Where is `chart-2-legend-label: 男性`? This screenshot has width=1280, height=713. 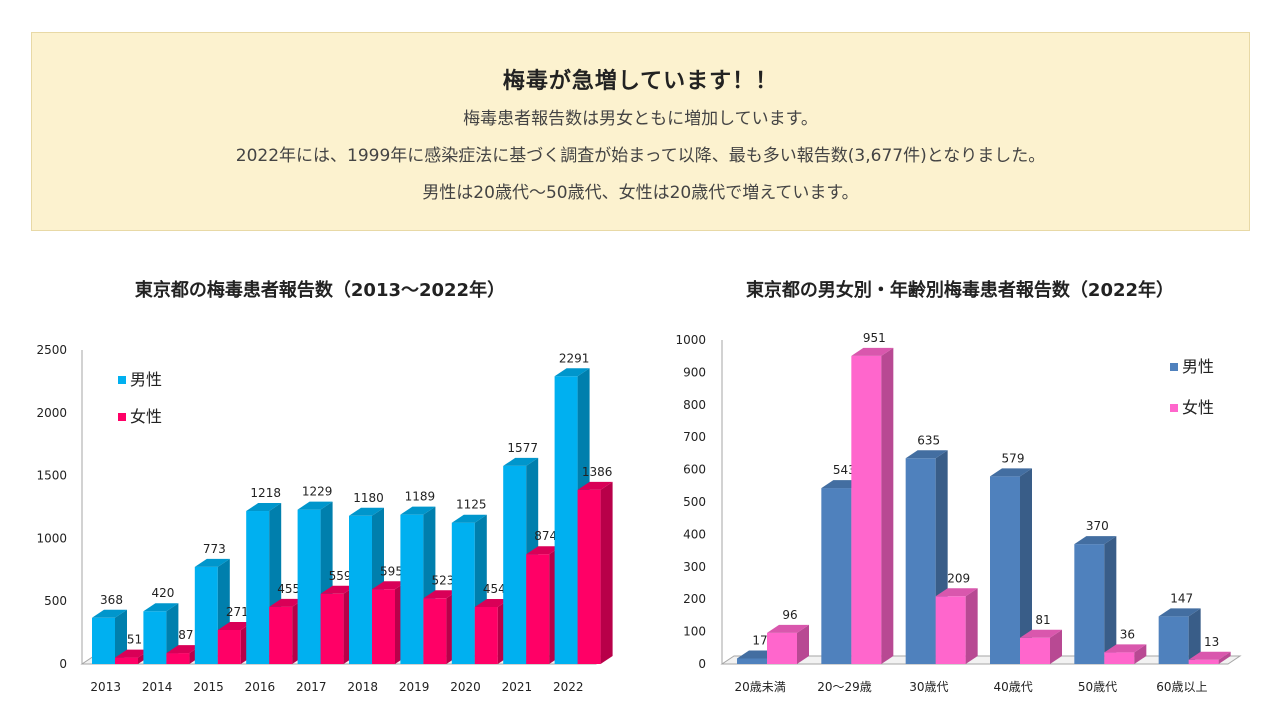 chart-2-legend-label: 男性 is located at coordinates (1198, 366).